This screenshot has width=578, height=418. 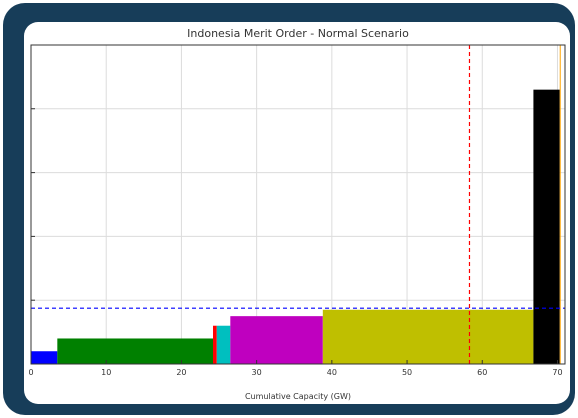 I want to click on x-tick-label: 30, so click(x=257, y=372).